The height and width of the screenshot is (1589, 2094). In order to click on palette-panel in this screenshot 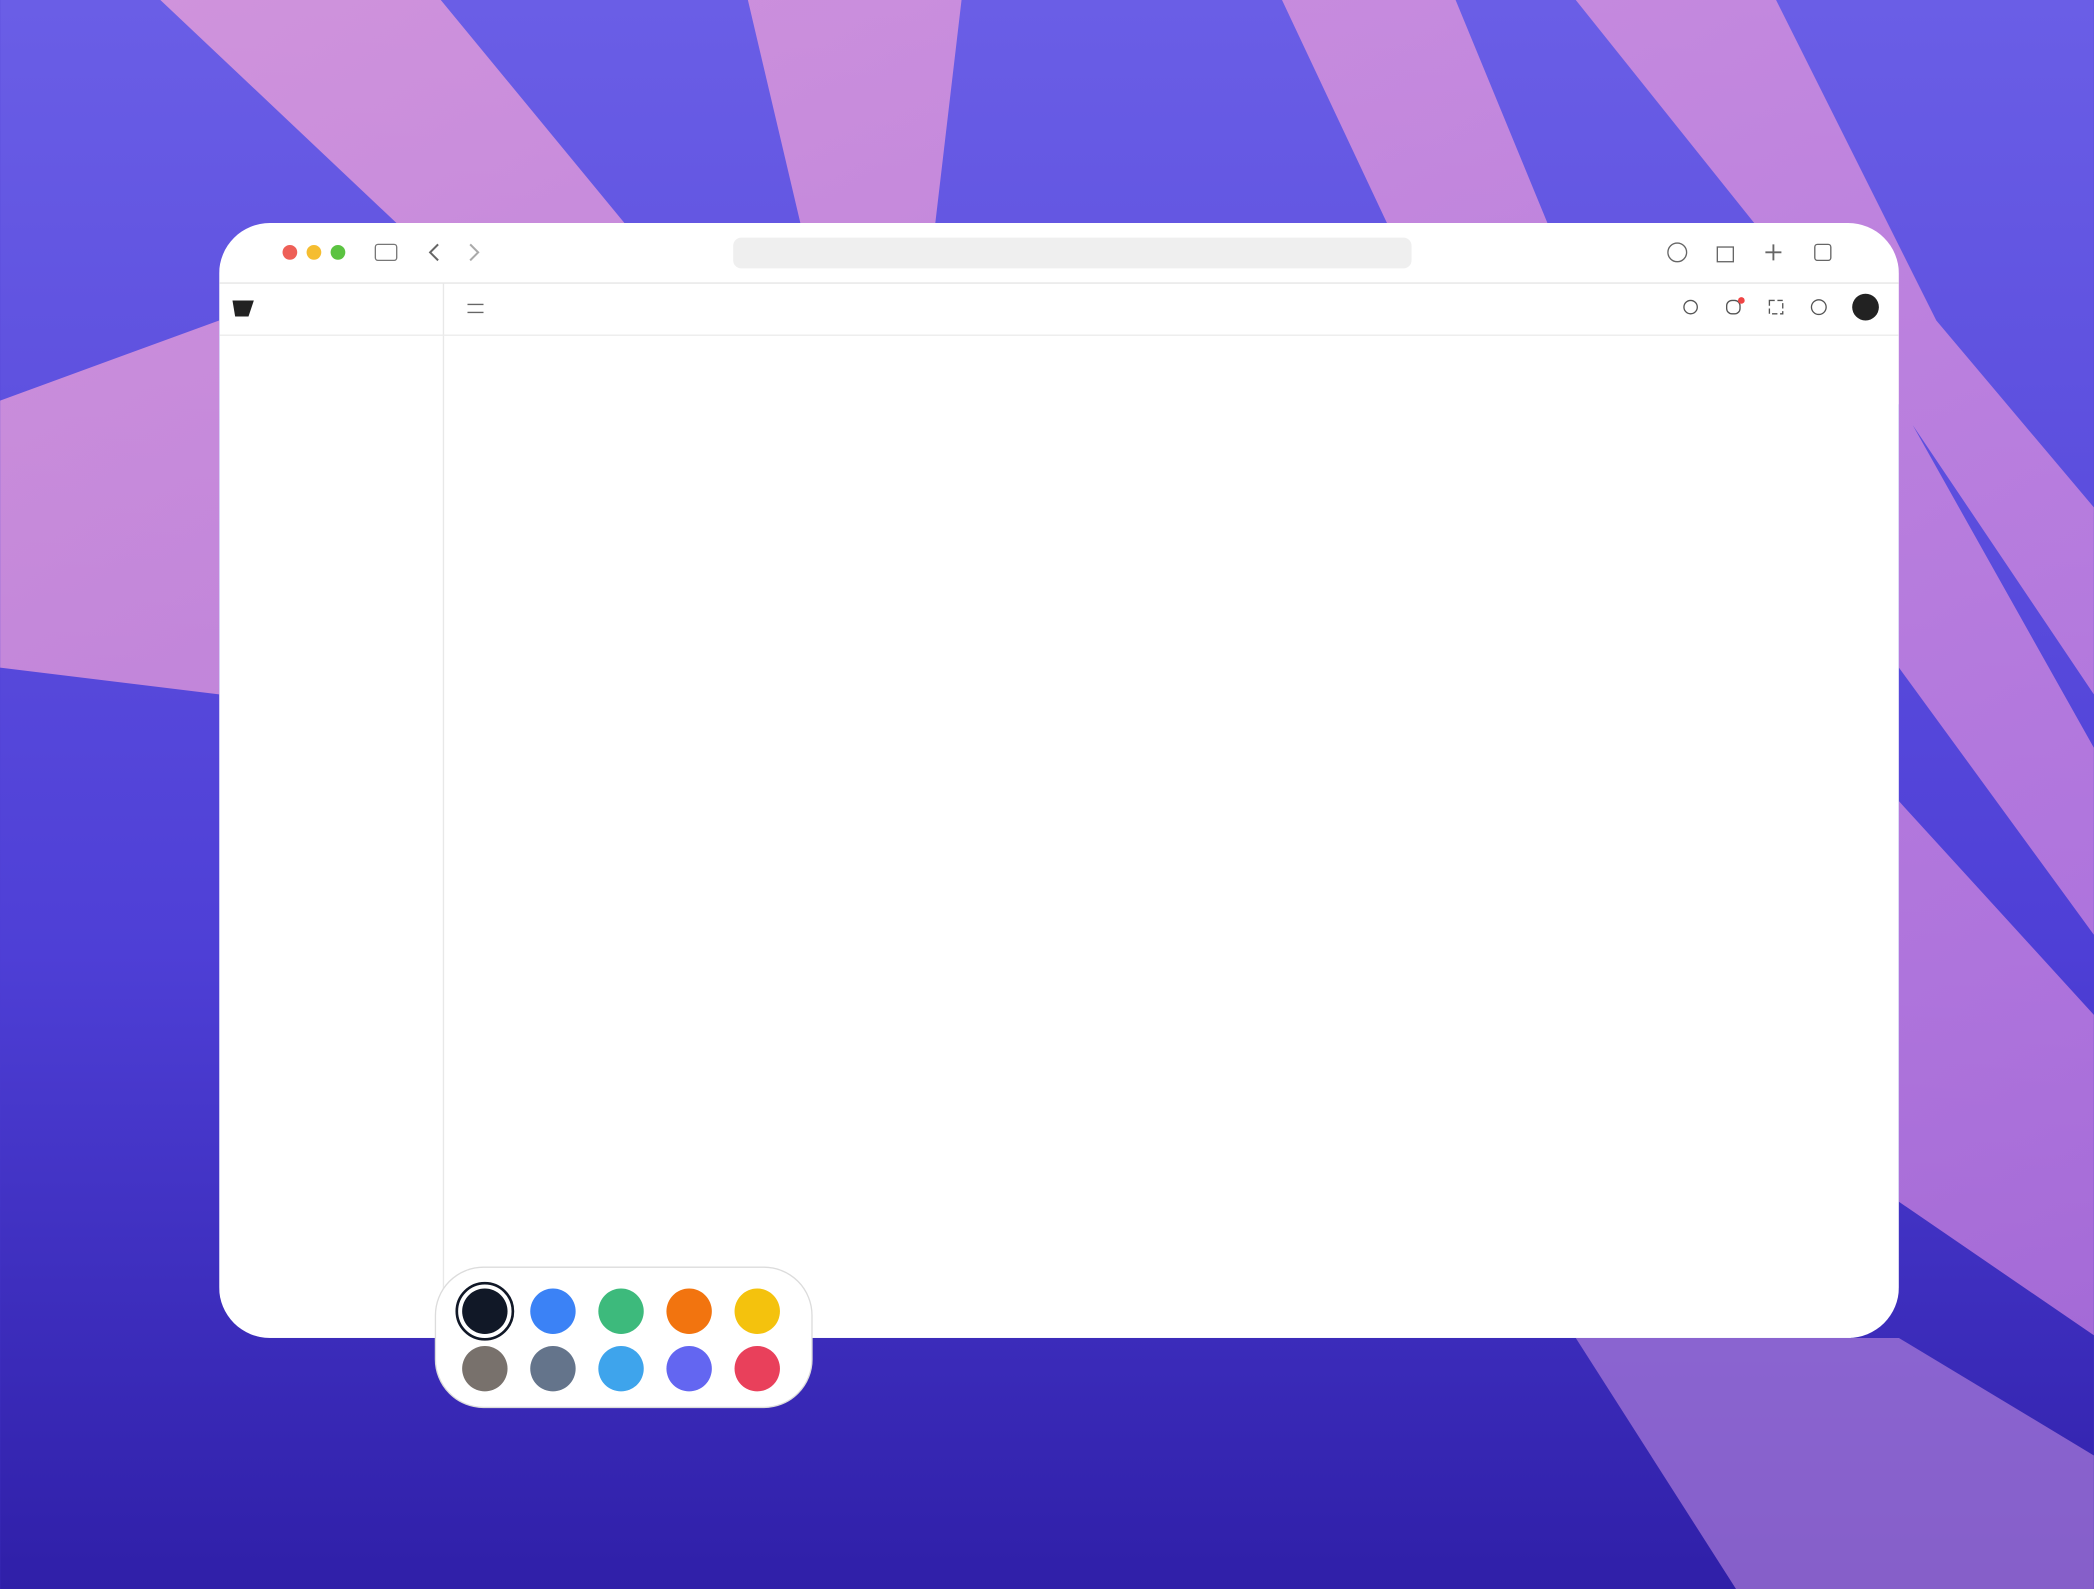, I will do `click(623, 1337)`.